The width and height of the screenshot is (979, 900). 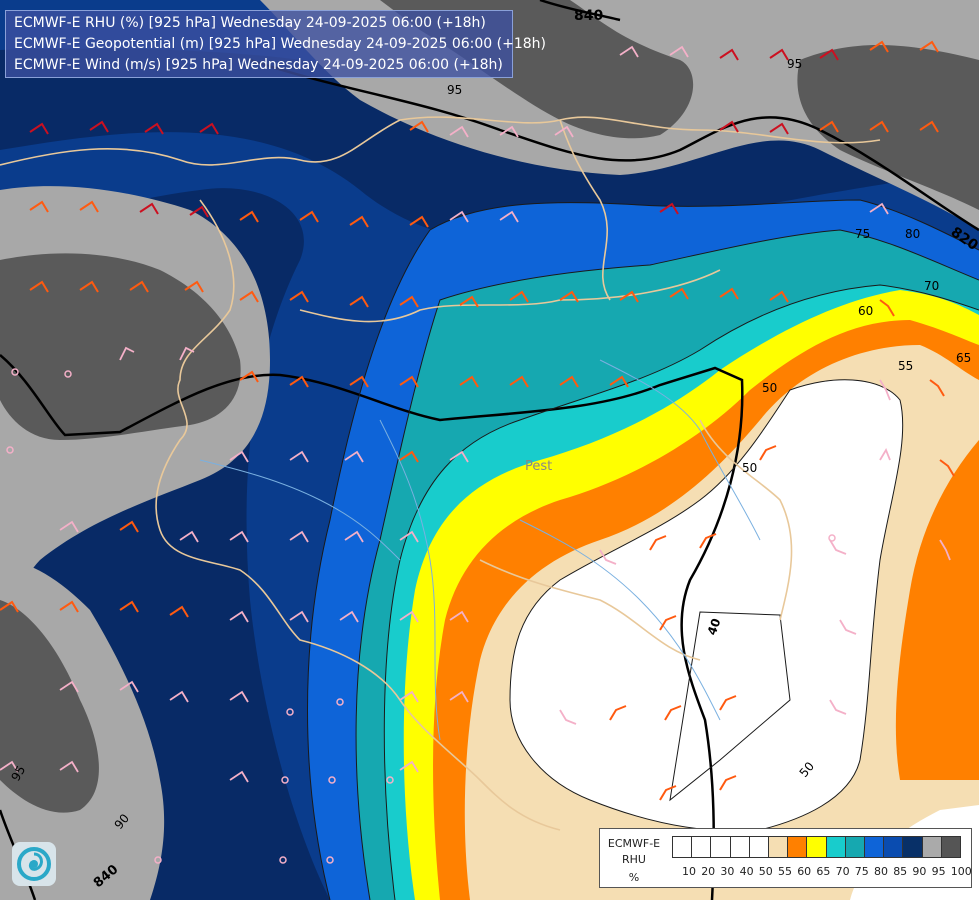 What do you see at coordinates (49, 706) in the screenshot?
I see `rhu-band-100-bottomleft` at bounding box center [49, 706].